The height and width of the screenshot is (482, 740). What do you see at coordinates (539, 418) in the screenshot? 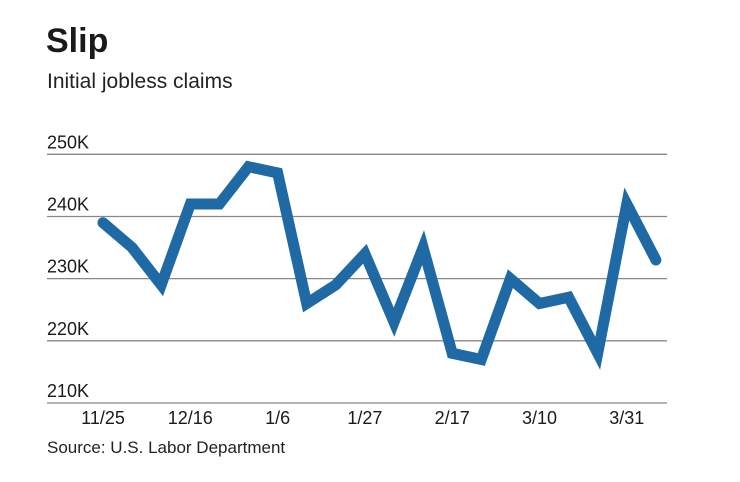
I see `x-tick-label: 3/10` at bounding box center [539, 418].